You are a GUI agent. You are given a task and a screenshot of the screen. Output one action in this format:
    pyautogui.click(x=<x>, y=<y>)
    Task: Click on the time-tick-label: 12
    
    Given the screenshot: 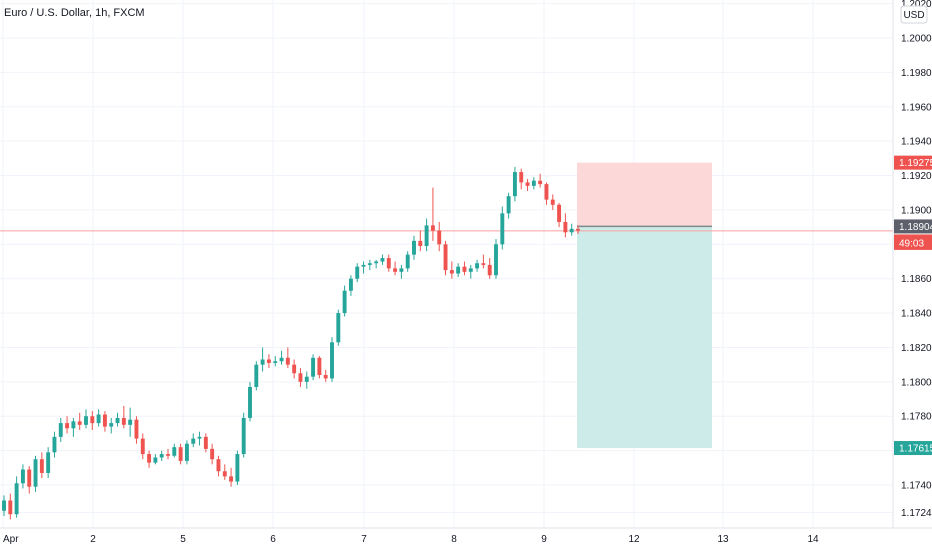 What is the action you would take?
    pyautogui.click(x=634, y=539)
    